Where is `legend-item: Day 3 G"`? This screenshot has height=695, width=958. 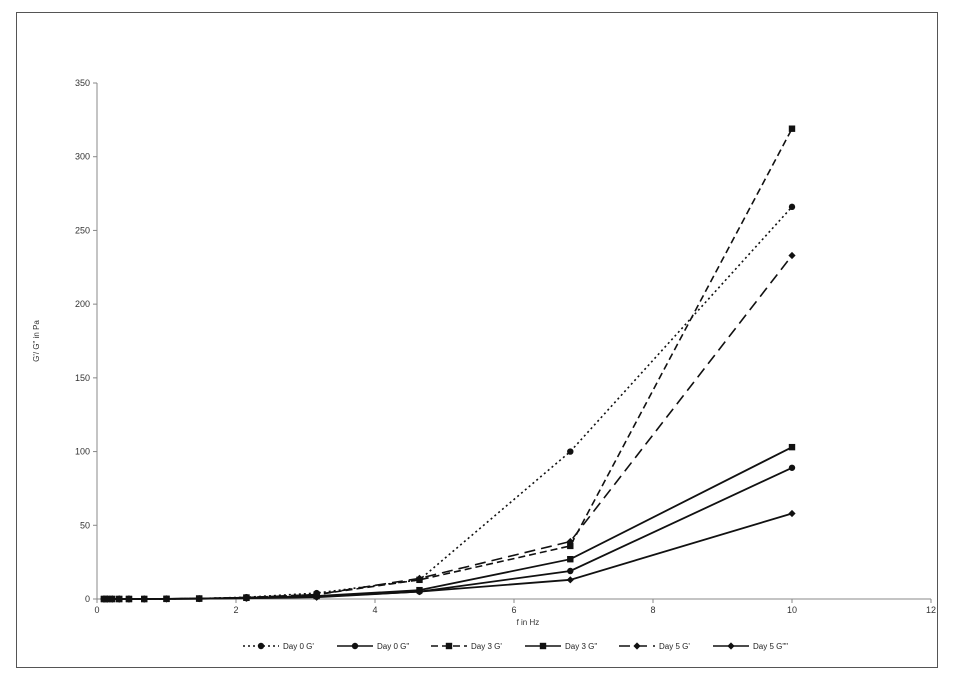
legend-item: Day 3 G" is located at coordinates (561, 646).